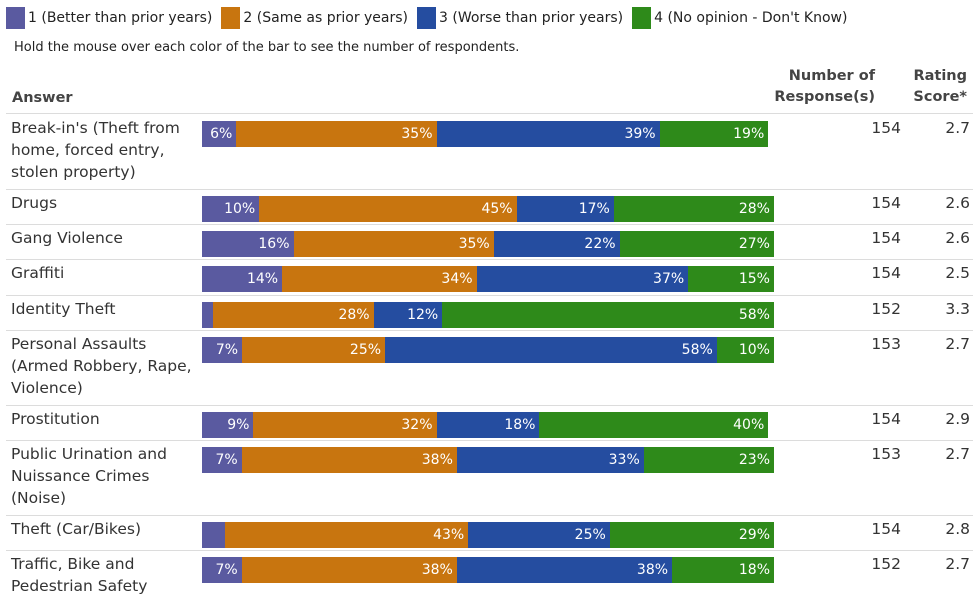 Image resolution: width=973 pixels, height=601 pixels. I want to click on stacked-bar: 43% 25% 29%, so click(488, 535).